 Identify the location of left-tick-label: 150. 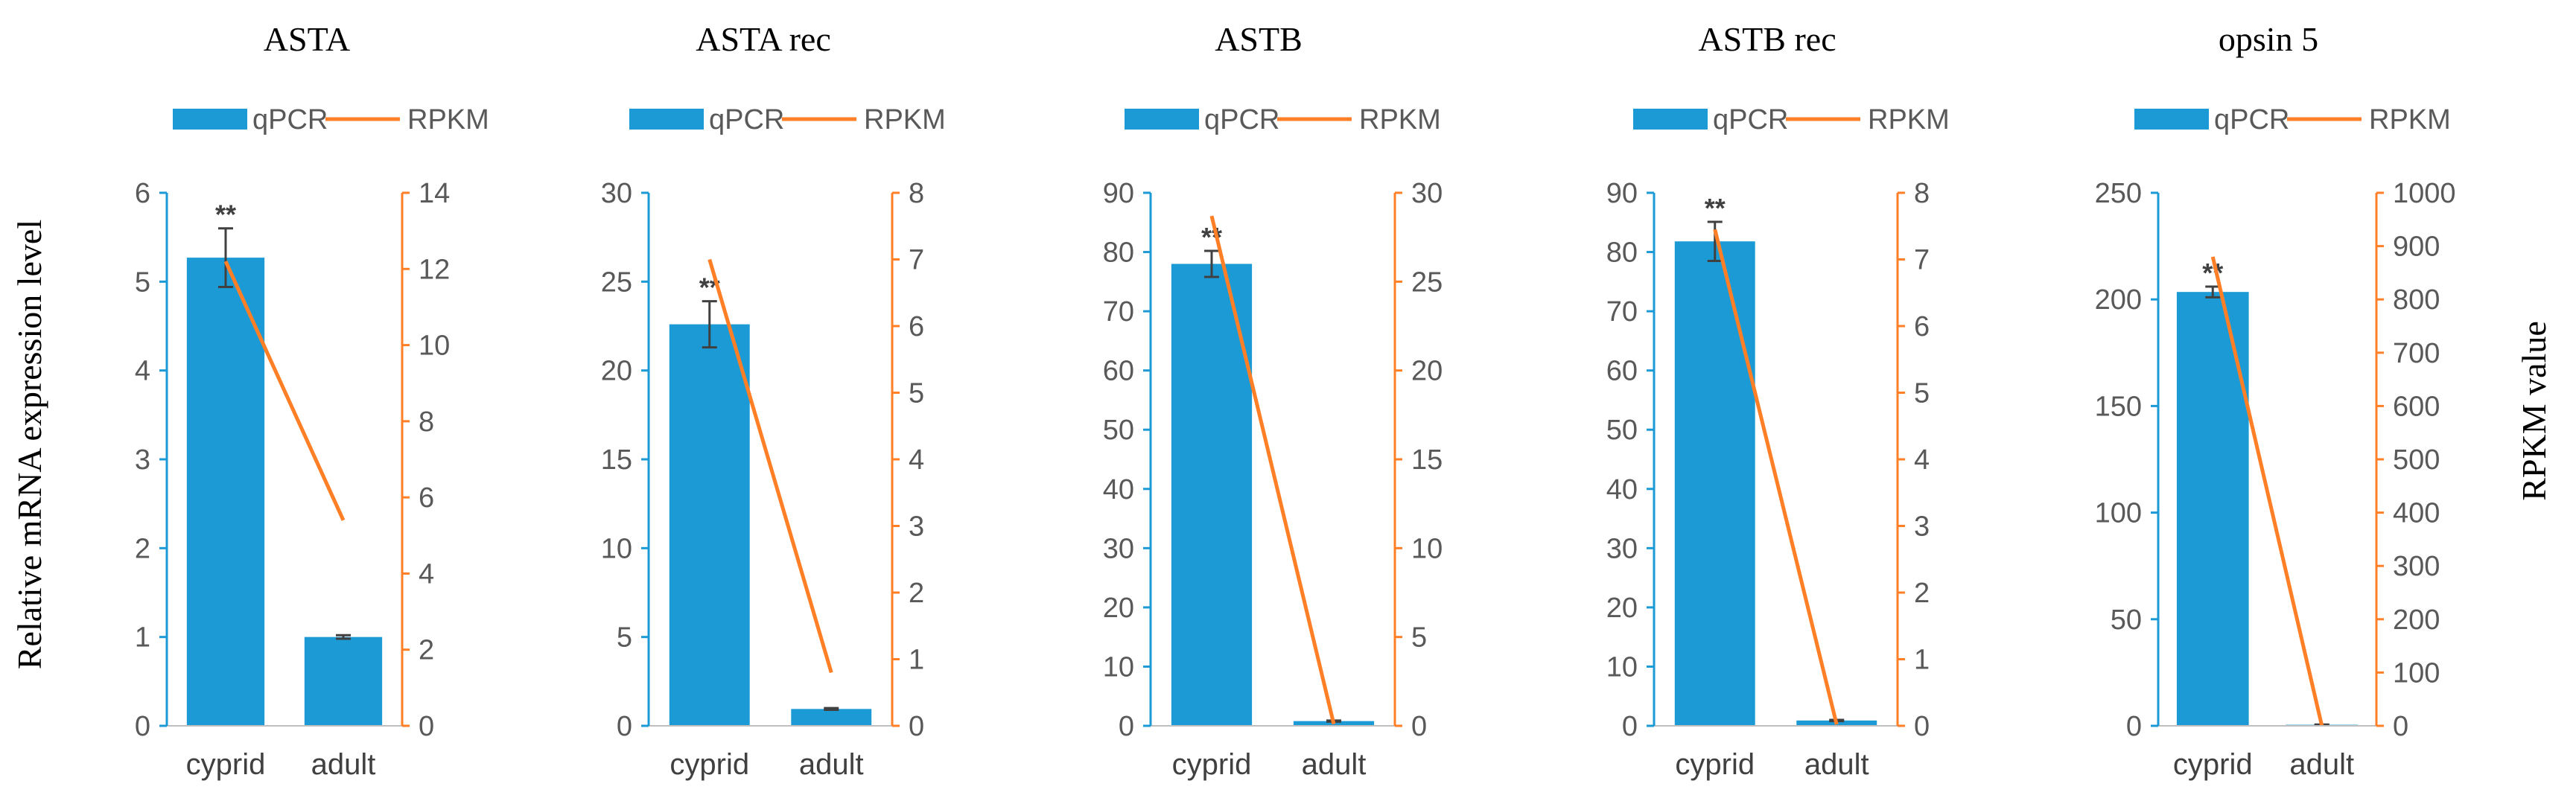
(2118, 407).